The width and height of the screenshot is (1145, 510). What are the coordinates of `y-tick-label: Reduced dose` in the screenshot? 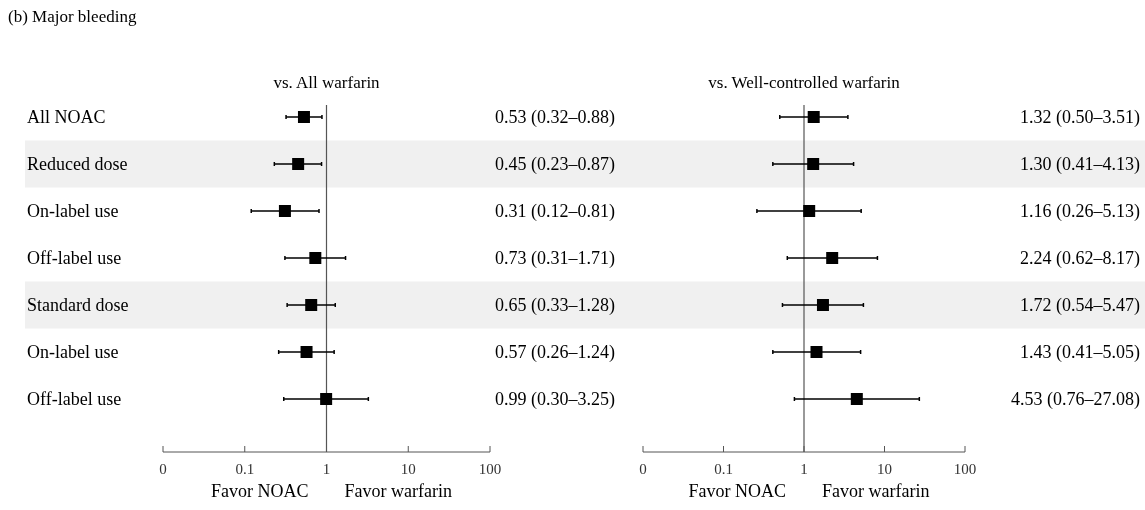 It's located at (77, 164).